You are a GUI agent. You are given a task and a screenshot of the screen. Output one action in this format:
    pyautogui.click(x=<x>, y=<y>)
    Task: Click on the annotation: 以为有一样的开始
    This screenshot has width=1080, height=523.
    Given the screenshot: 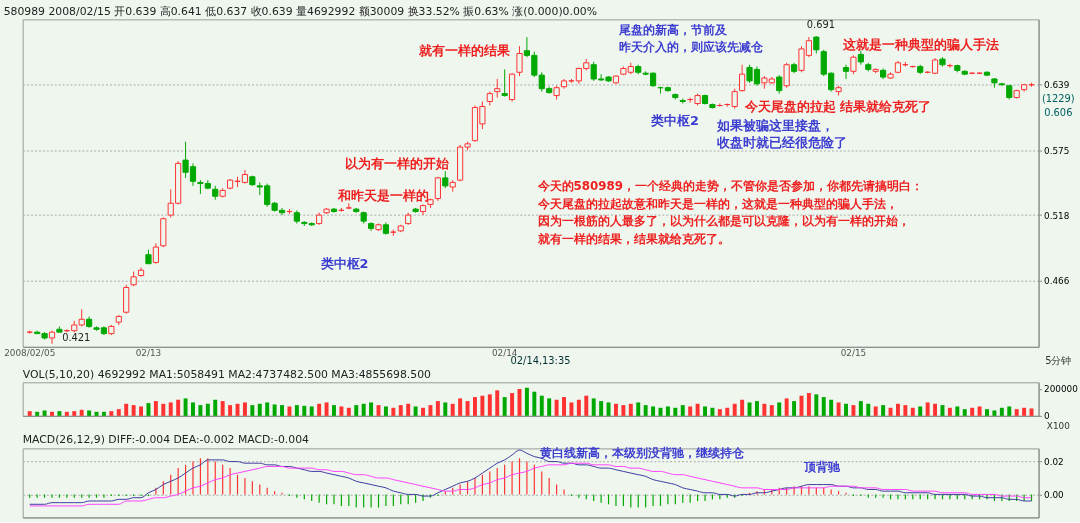 What is the action you would take?
    pyautogui.click(x=398, y=164)
    